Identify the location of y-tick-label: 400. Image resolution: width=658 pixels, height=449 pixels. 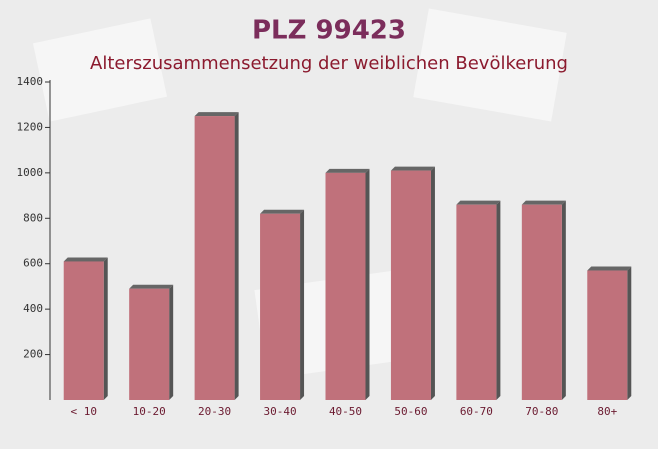
(33, 308).